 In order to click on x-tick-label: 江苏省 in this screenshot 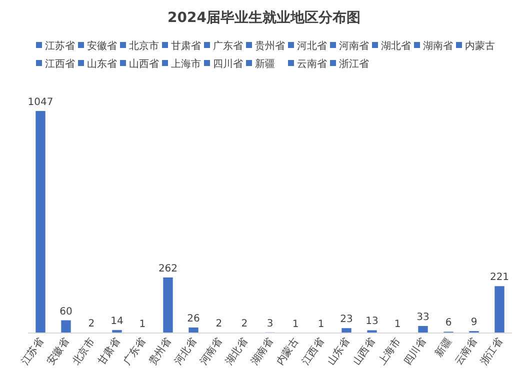, I will do `click(32, 352)`.